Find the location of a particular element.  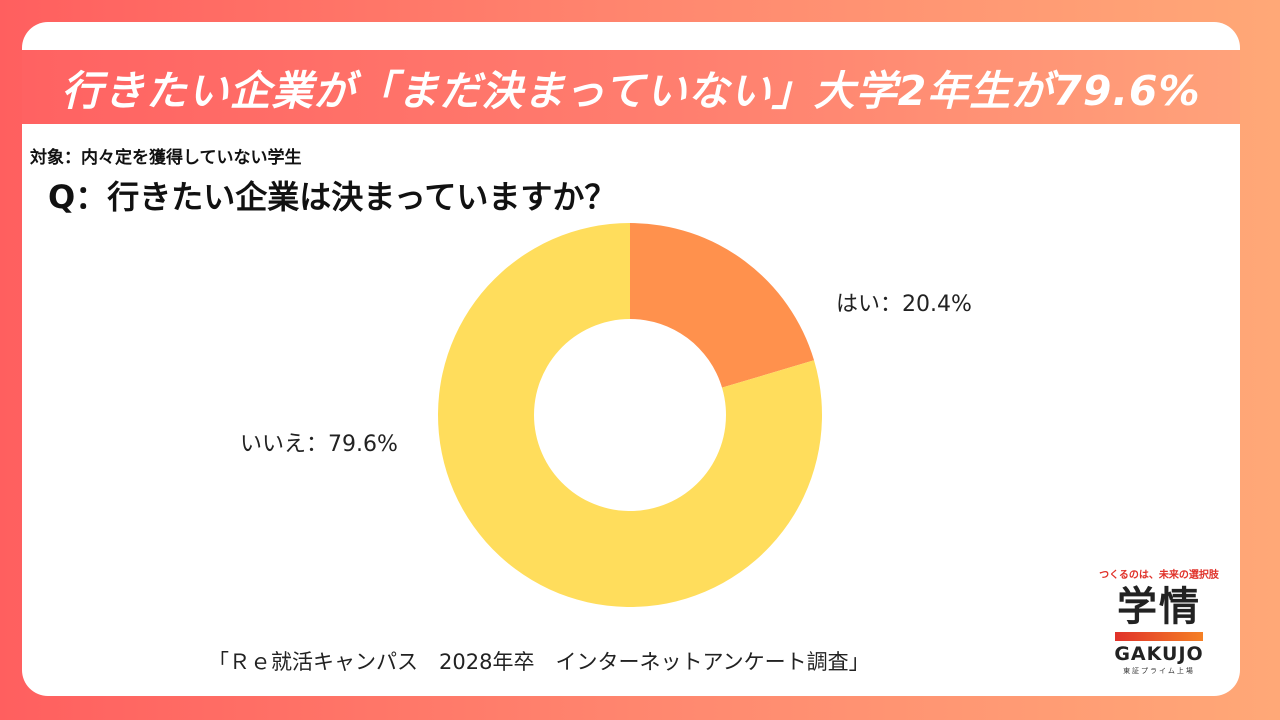

survey-source: 「Ｒｅ就活キャンパス 2028年卒 インターネットアンケート調査」 is located at coordinates (539, 662).